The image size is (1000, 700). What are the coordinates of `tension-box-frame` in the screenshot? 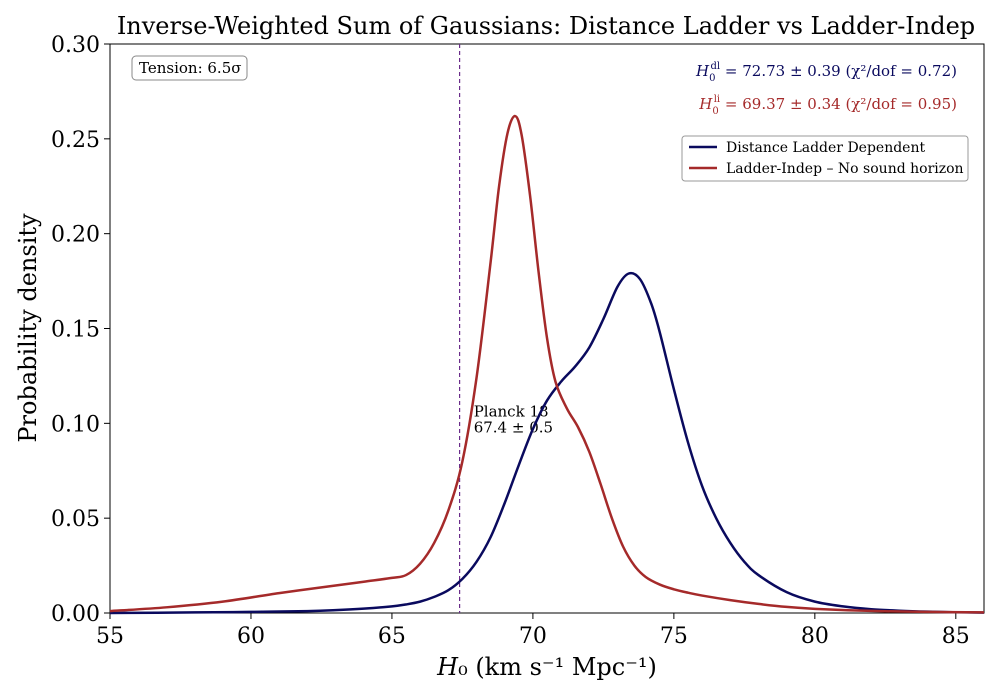 It's located at (189, 68).